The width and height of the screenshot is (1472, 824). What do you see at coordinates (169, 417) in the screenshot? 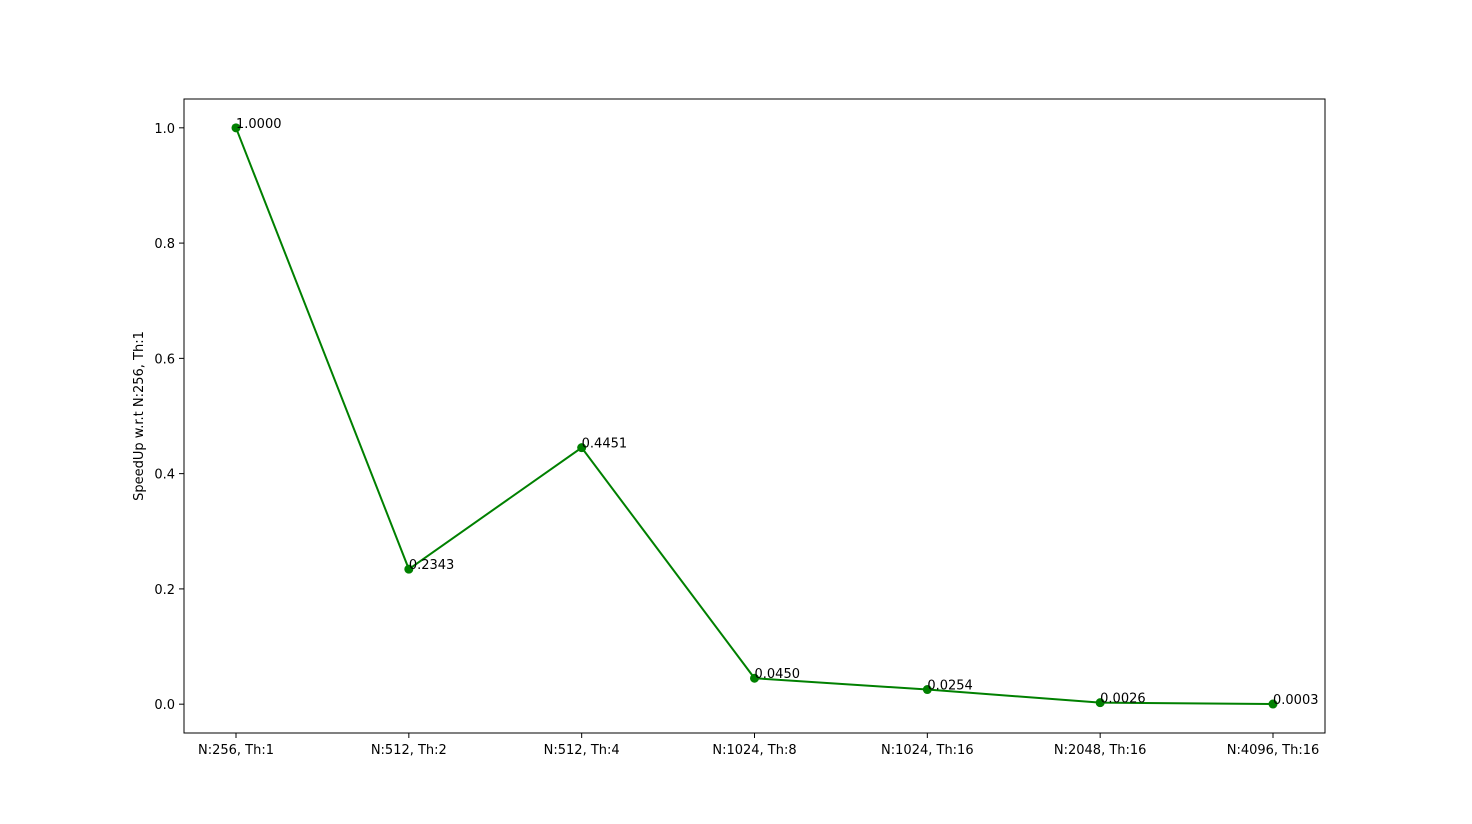
I see `y-axis: 0.0 0.2 0.4 0.6 0.8 1.0` at bounding box center [169, 417].